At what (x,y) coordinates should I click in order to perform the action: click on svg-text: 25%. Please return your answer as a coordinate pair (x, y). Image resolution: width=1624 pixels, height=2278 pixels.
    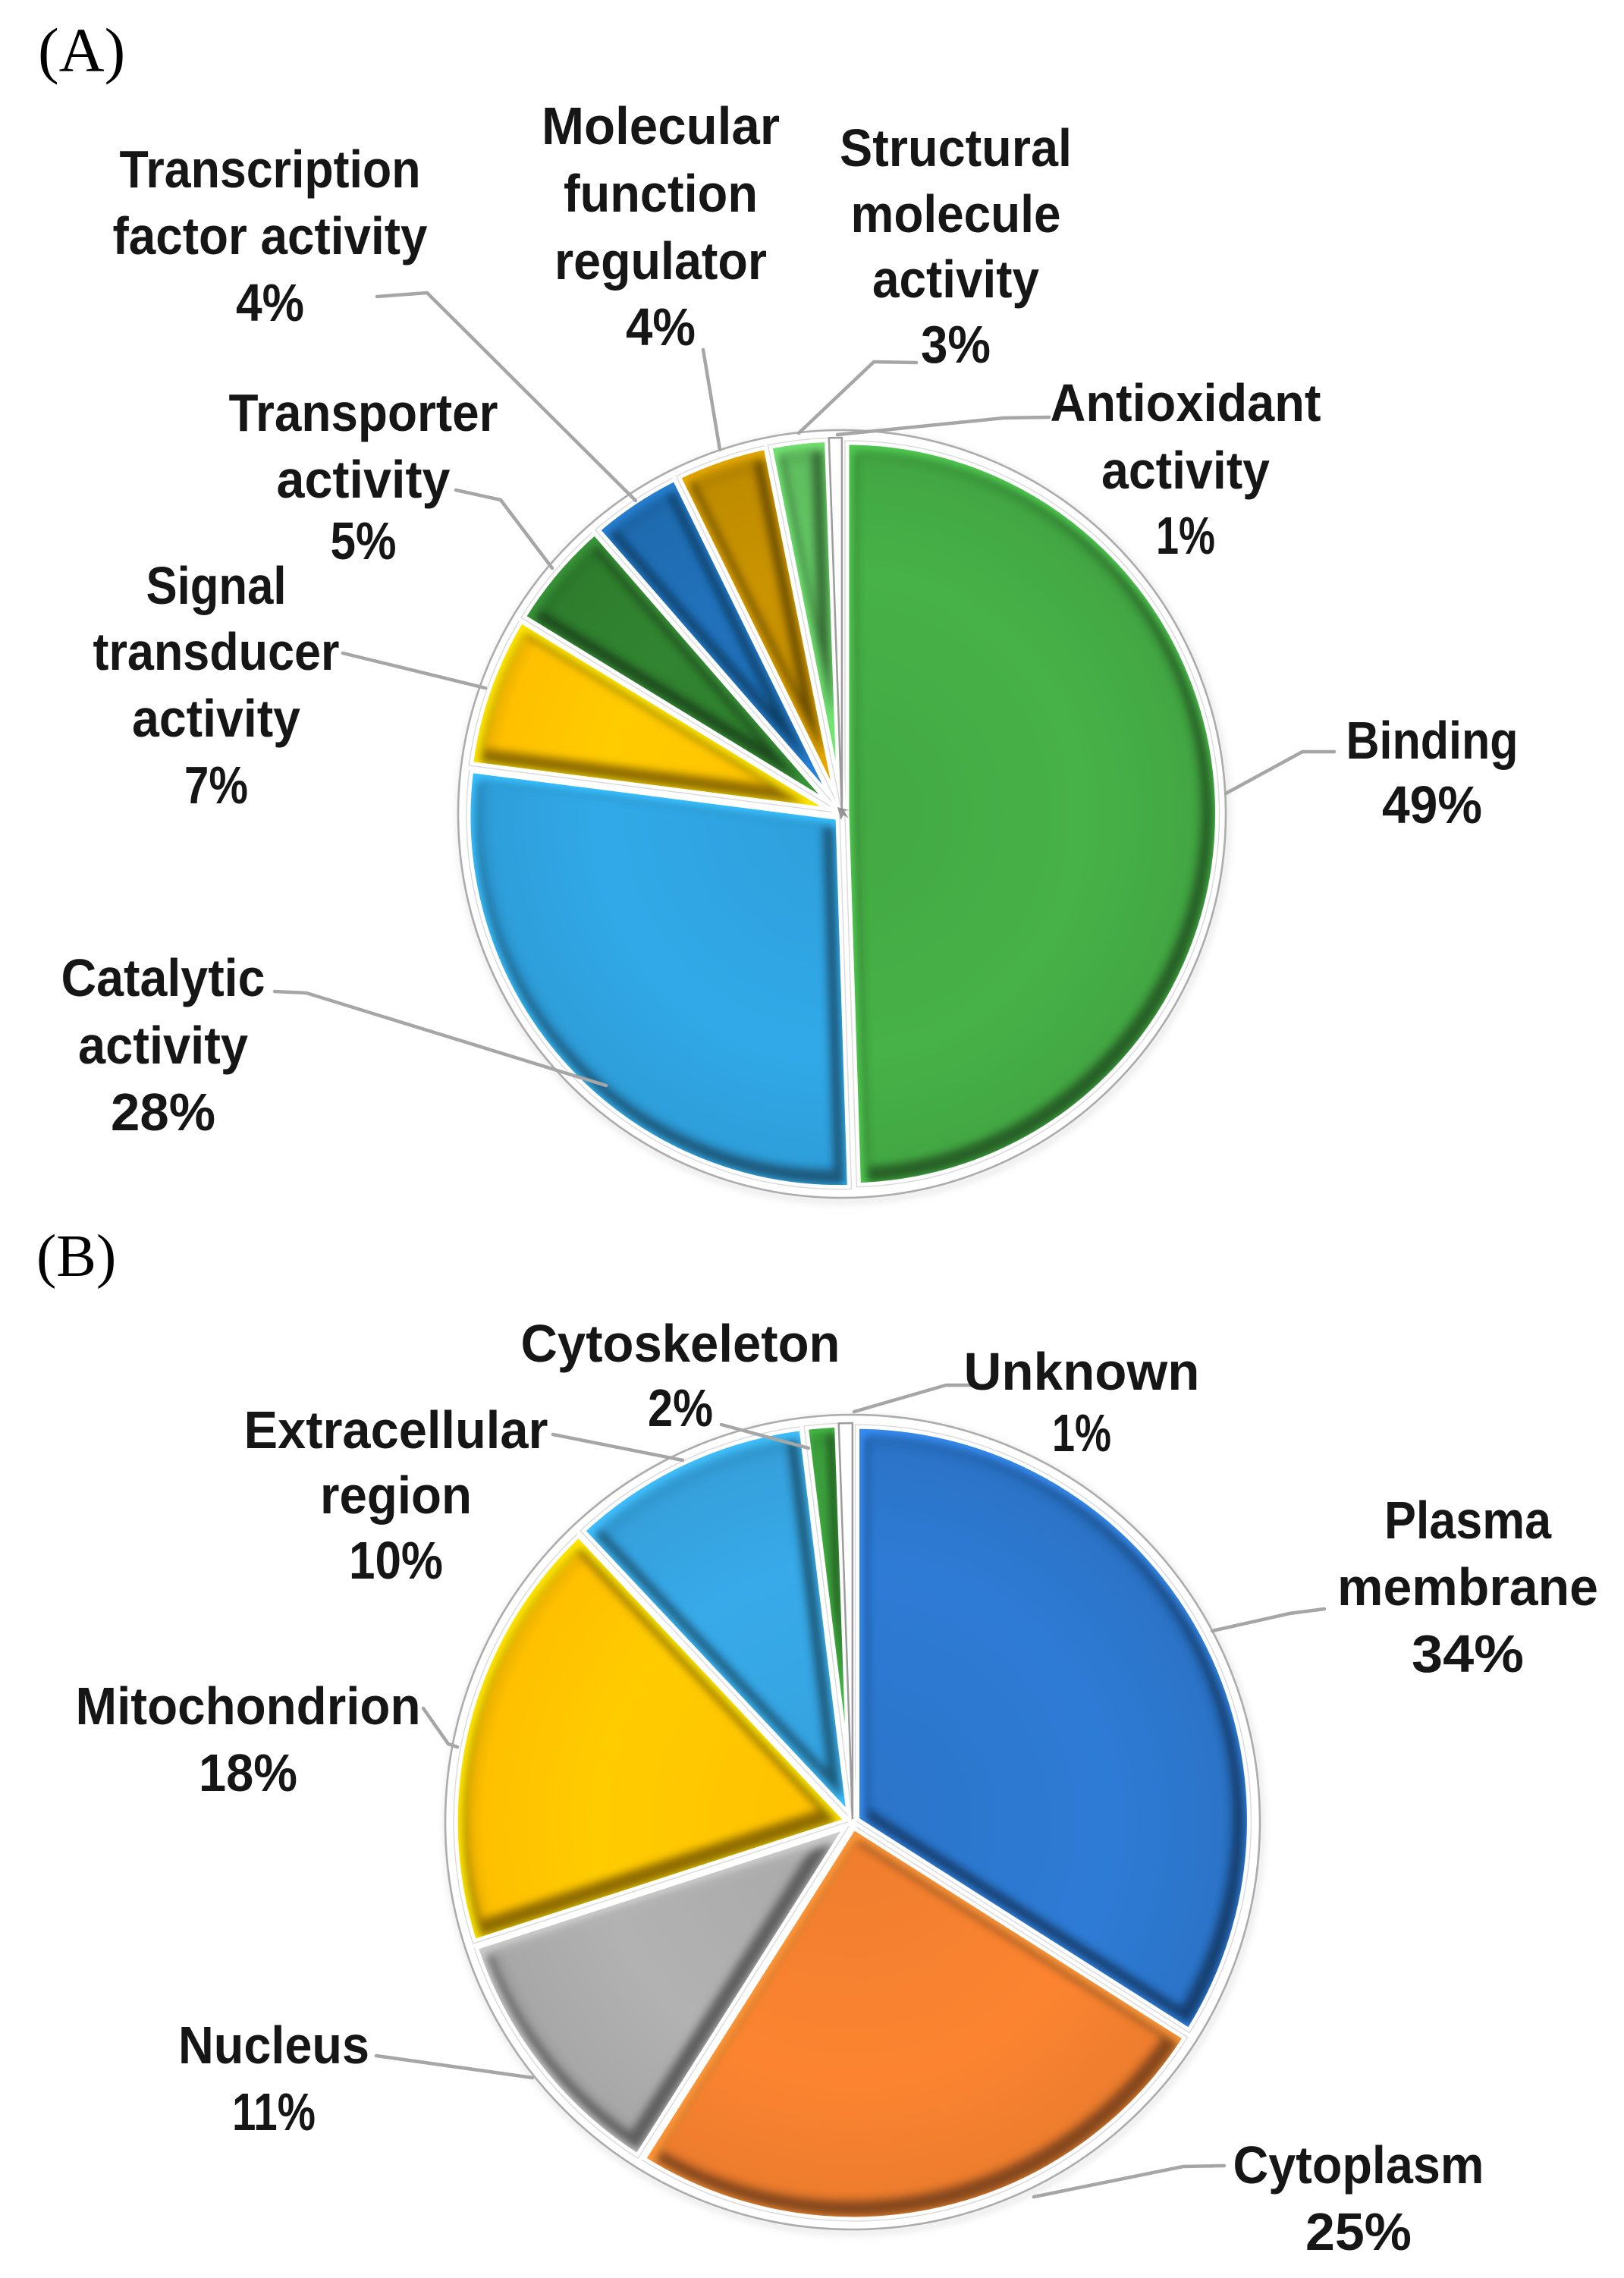
    Looking at the image, I should click on (1358, 2231).